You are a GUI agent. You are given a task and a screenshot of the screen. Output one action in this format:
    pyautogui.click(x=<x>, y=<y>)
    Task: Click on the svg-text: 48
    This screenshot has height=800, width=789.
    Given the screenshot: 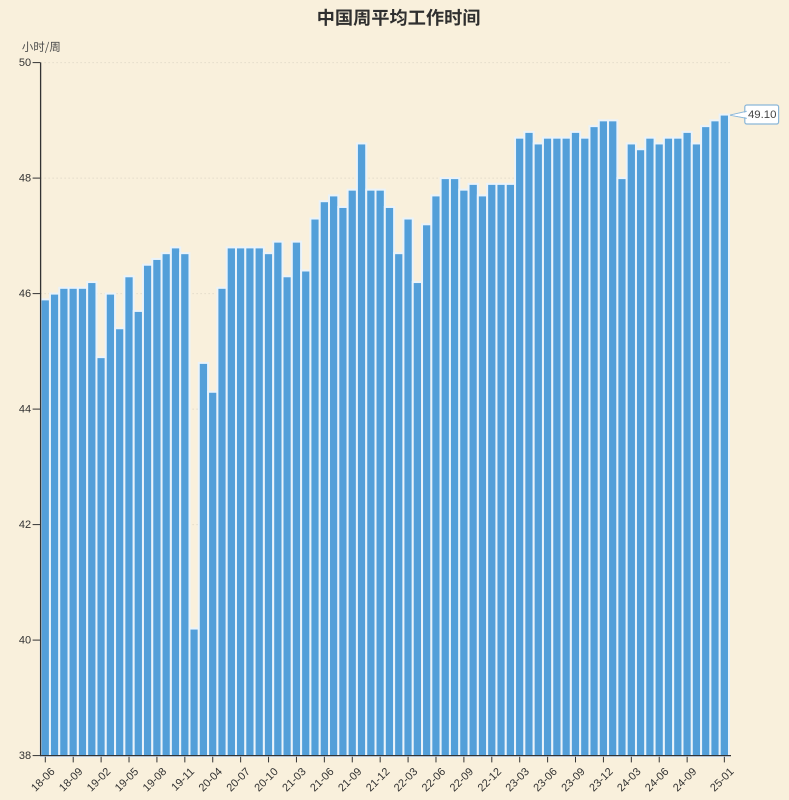 What is the action you would take?
    pyautogui.click(x=25, y=179)
    